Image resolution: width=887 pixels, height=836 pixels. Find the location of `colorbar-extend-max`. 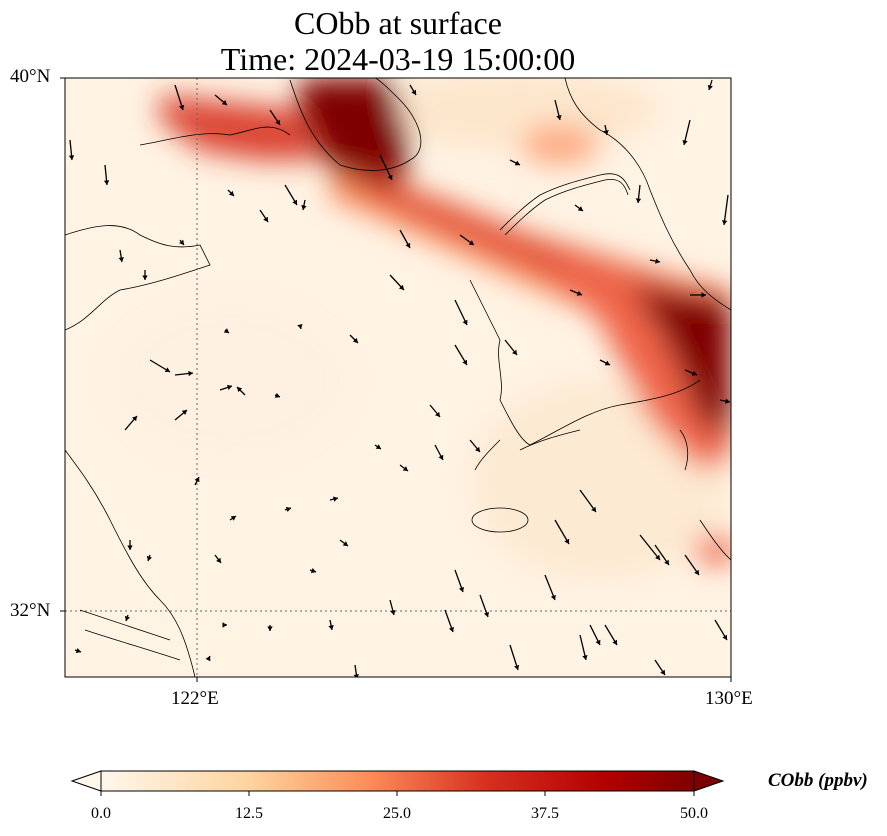

colorbar-extend-max is located at coordinates (709, 781).